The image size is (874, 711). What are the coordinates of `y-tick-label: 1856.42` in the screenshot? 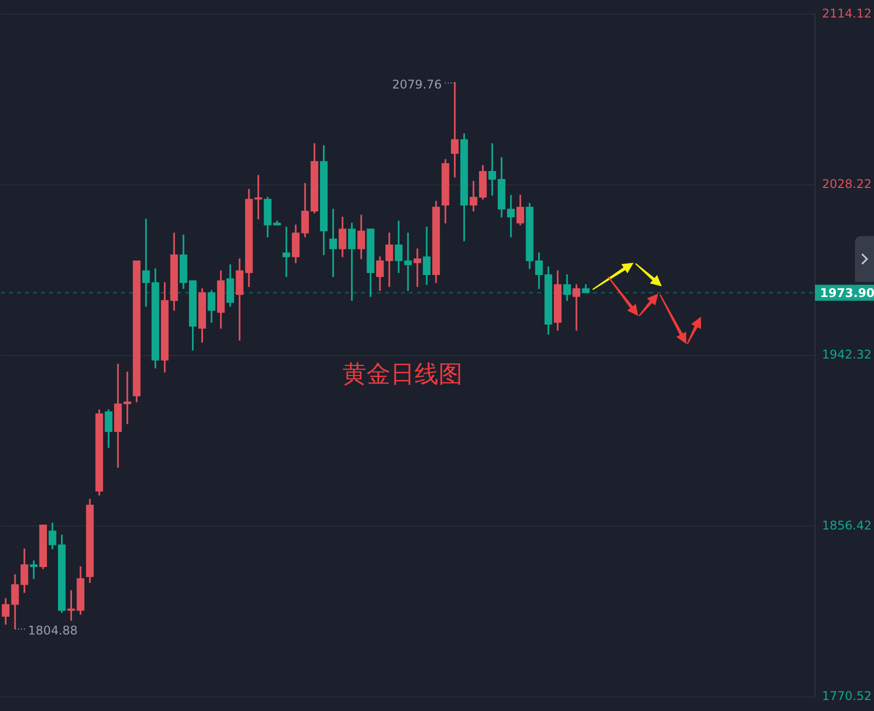 It's located at (847, 525).